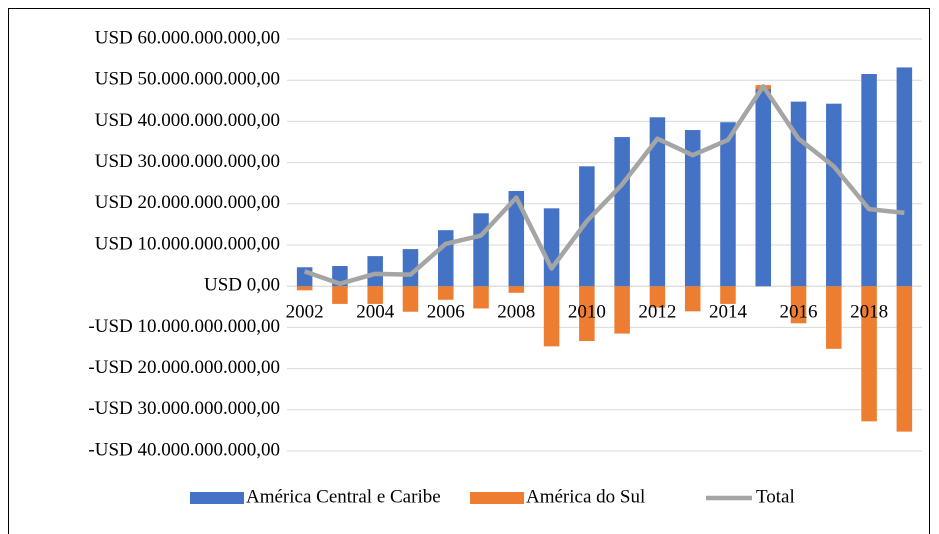 Image resolution: width=939 pixels, height=534 pixels. I want to click on y-tick-label: -USD 40.000.000.000,00, so click(184, 449).